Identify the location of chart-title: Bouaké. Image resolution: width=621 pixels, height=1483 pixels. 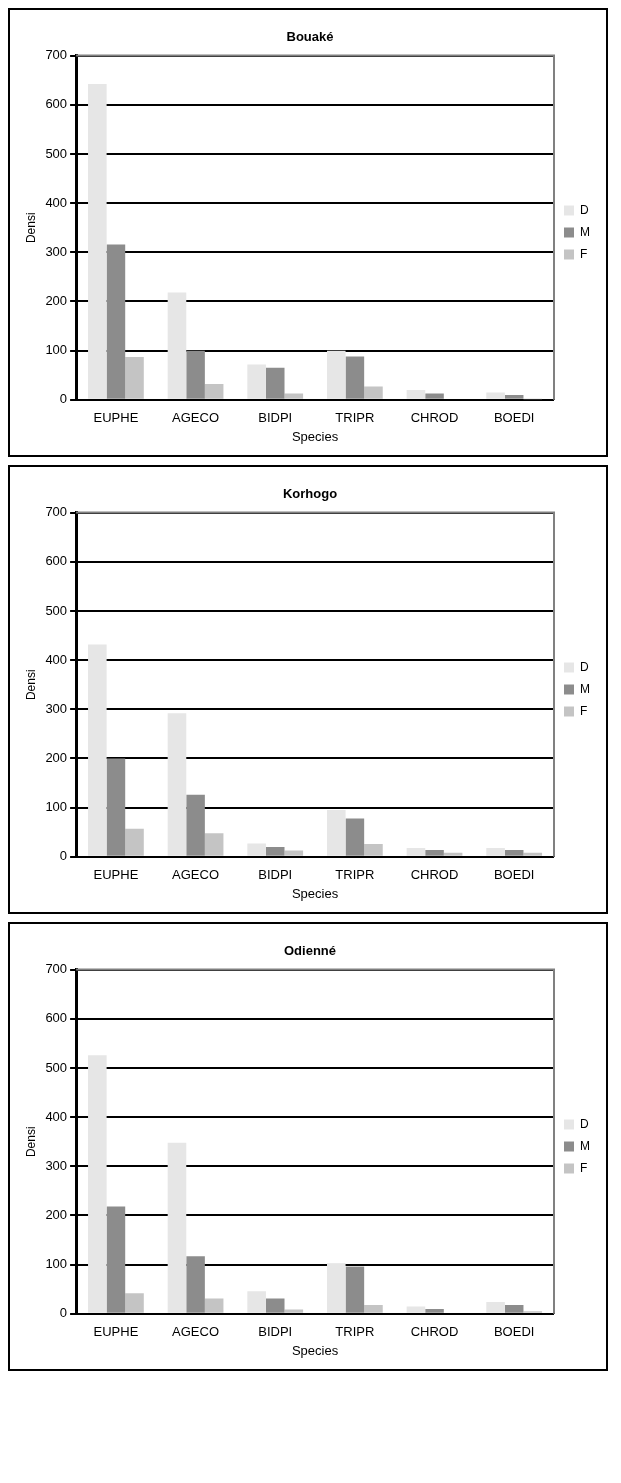
(310, 37).